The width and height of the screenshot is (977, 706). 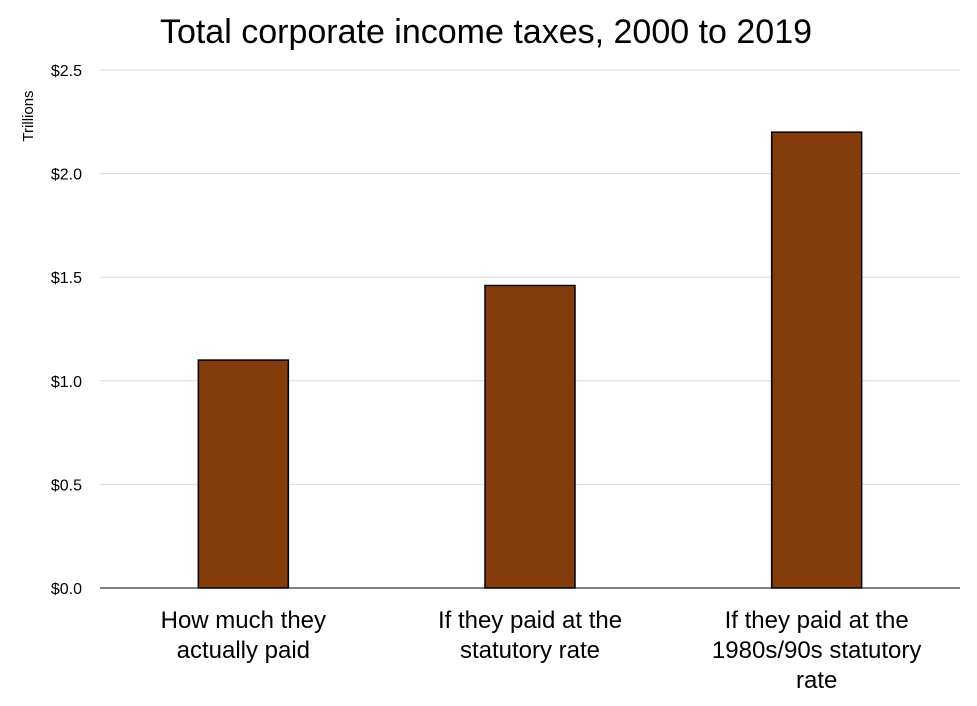 What do you see at coordinates (243, 635) in the screenshot?
I see `x-category-label: How much they actually paid` at bounding box center [243, 635].